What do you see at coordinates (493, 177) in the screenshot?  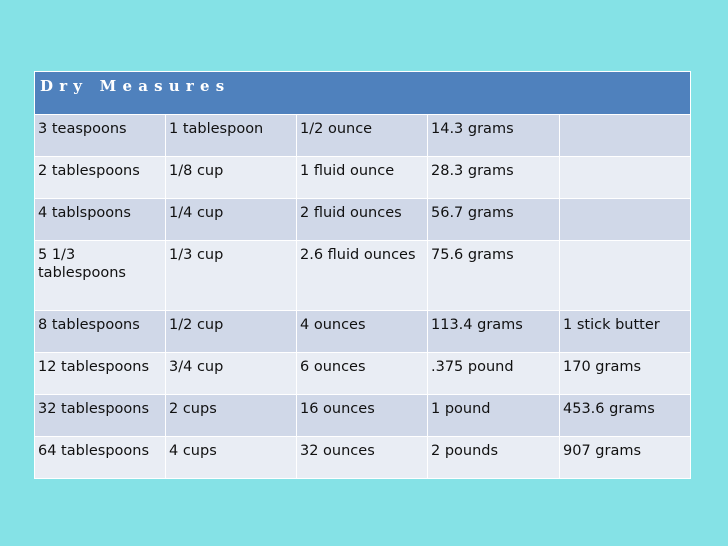 I see `table-cell: 28.3 grams` at bounding box center [493, 177].